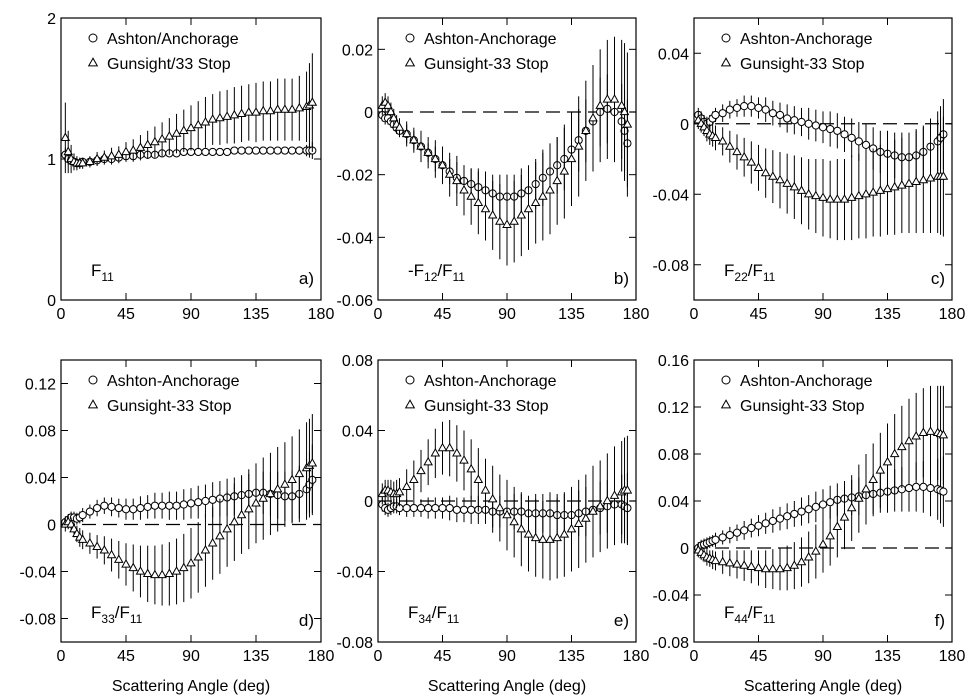 The image size is (973, 696). I want to click on plot-area, so click(505, 500).